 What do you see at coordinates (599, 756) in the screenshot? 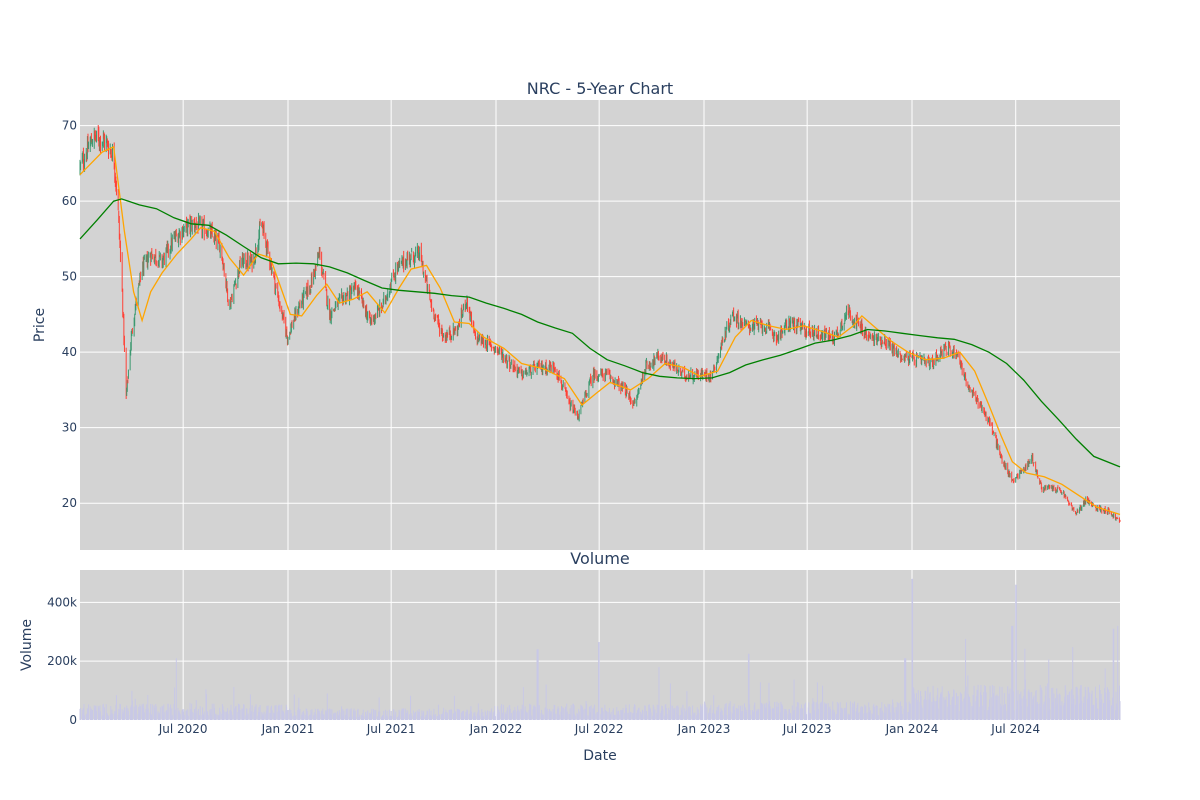
I see `x-axis-title: Date` at bounding box center [599, 756].